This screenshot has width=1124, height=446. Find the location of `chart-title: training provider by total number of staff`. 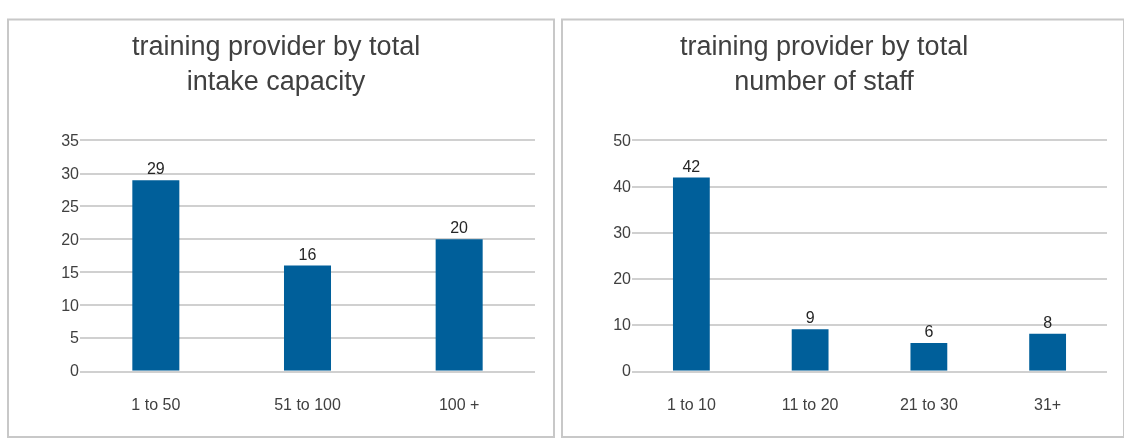

chart-title: training provider by total number of staff is located at coordinates (824, 64).